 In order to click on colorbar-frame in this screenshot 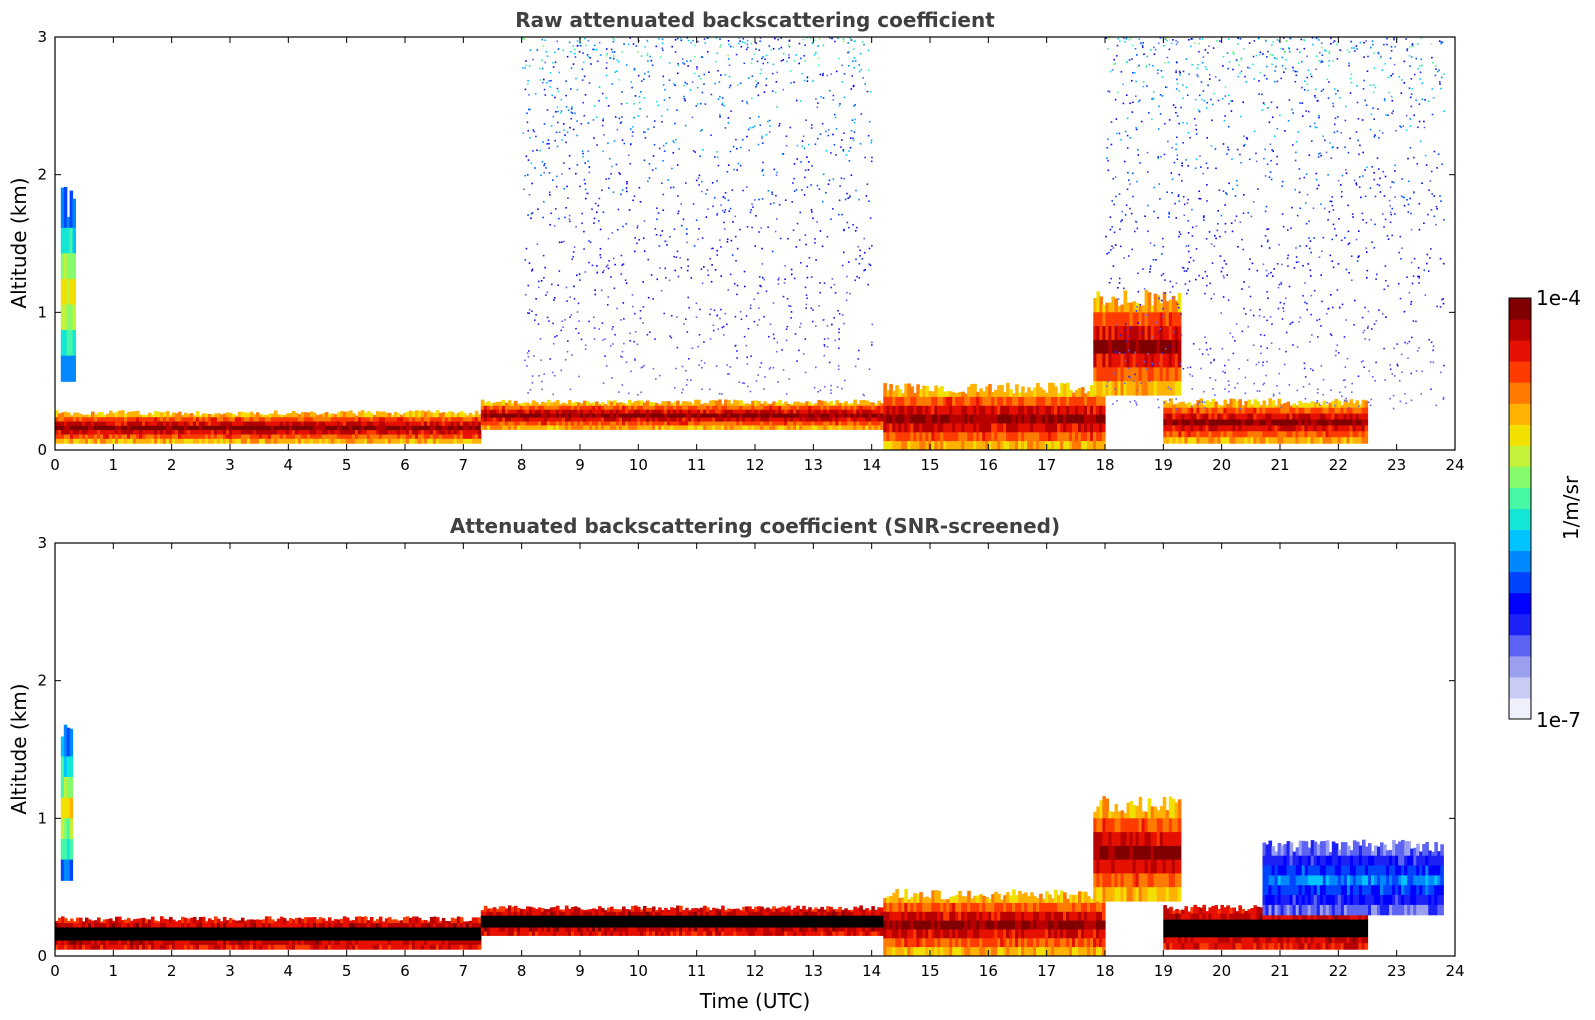, I will do `click(1520, 508)`.